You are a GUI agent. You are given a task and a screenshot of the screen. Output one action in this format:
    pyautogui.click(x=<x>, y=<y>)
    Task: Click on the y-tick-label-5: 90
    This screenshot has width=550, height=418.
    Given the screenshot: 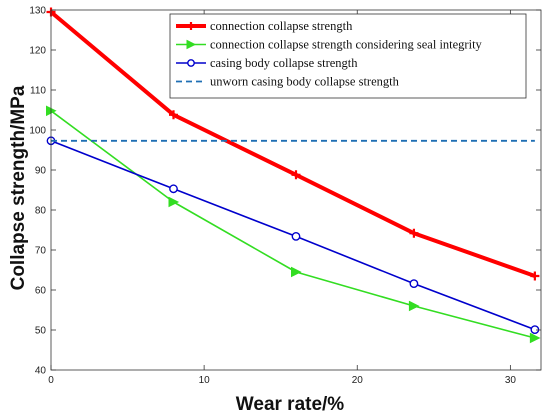 What is the action you would take?
    pyautogui.click(x=41, y=171)
    